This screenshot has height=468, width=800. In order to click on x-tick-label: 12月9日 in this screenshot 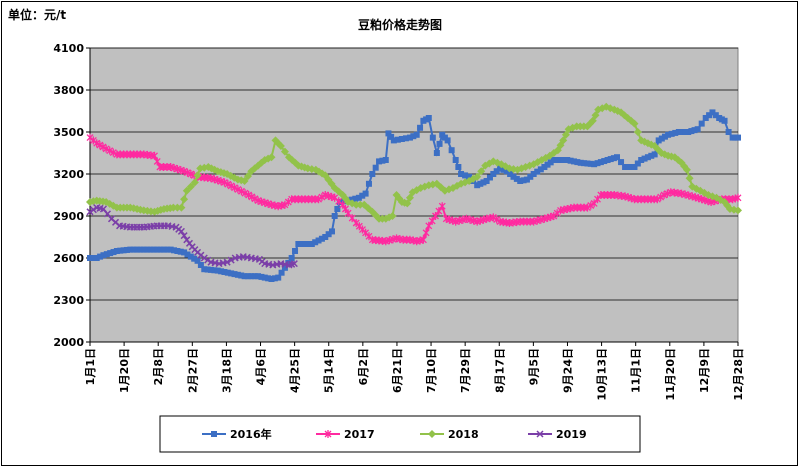, I will do `click(704, 370)`.